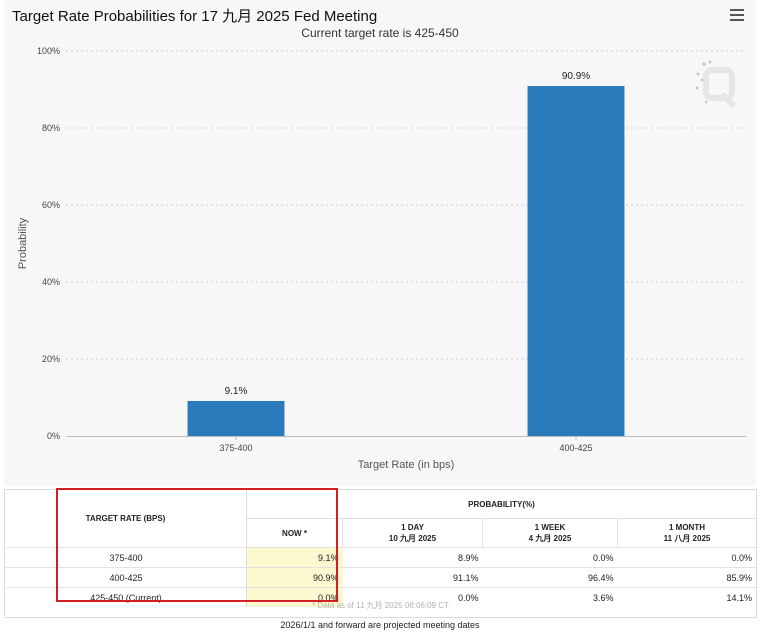 The image size is (760, 635). I want to click on header-line1: NOW *, so click(294, 533).